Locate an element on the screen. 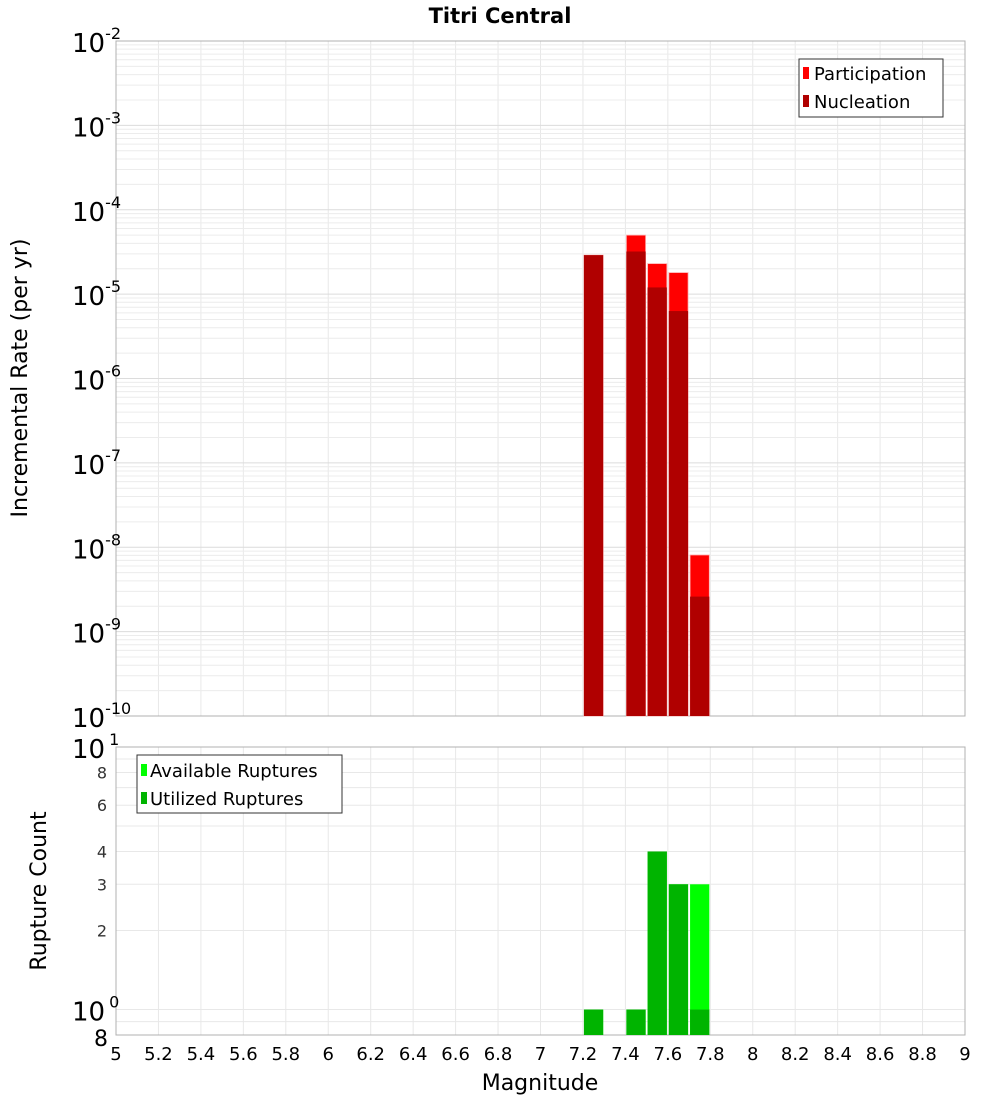 Image resolution: width=1000 pixels, height=1100 pixels. x-tick-label: 8.8 is located at coordinates (922, 1054).